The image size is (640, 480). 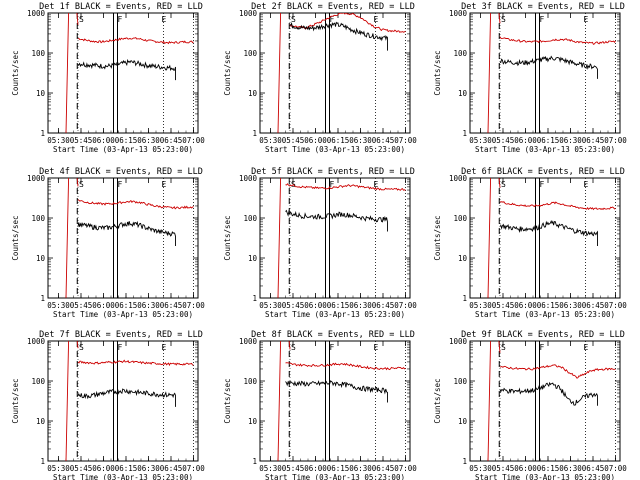 I want to click on chart-title: Det 6f BLACK = Events, RED = LLD, so click(x=543, y=172).